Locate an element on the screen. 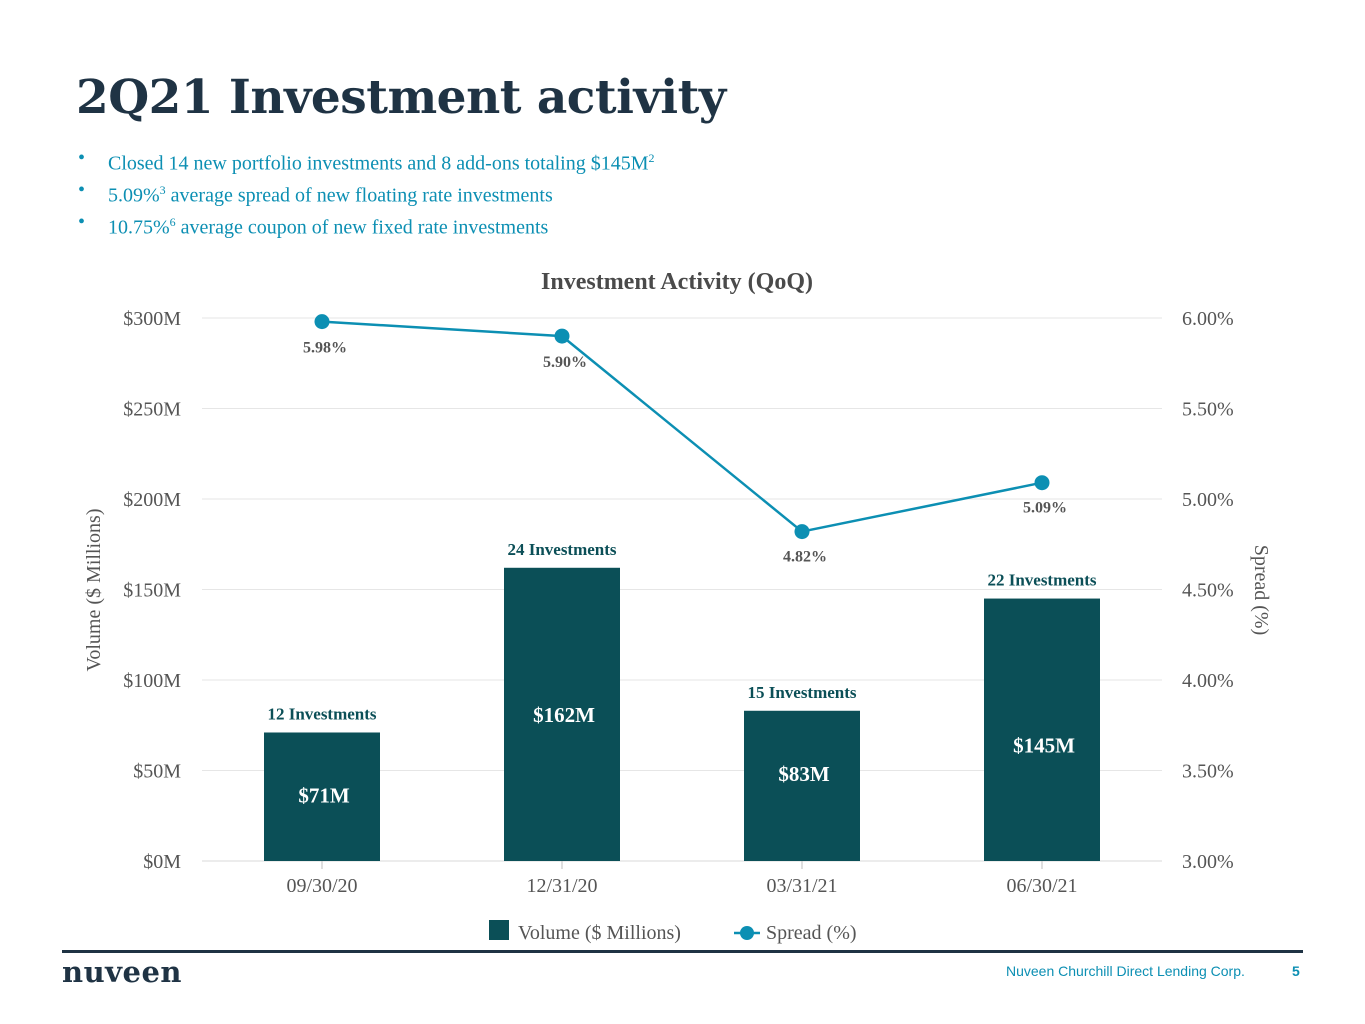 The image size is (1365, 1024). x-axis: 09/30/20 12/31/20 03/31/21 06/30/21 is located at coordinates (682, 879).